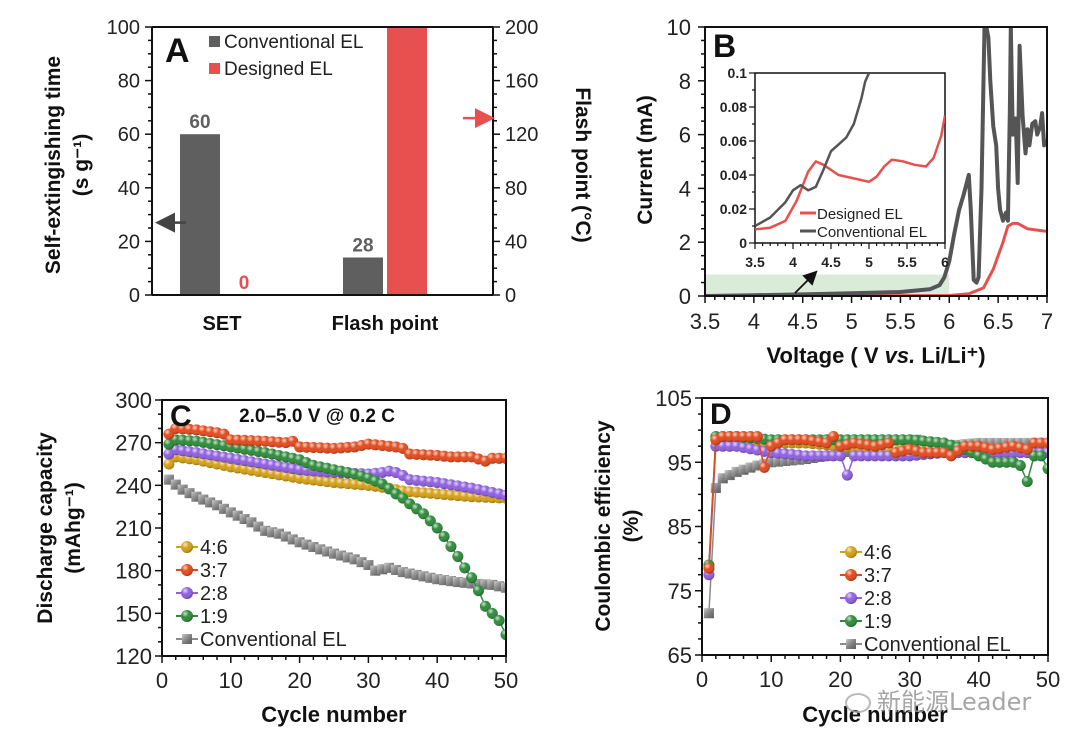 The height and width of the screenshot is (745, 1080). Describe the element at coordinates (907, 262) in the screenshot. I see `inset-x-tick-label: 5.5` at that location.